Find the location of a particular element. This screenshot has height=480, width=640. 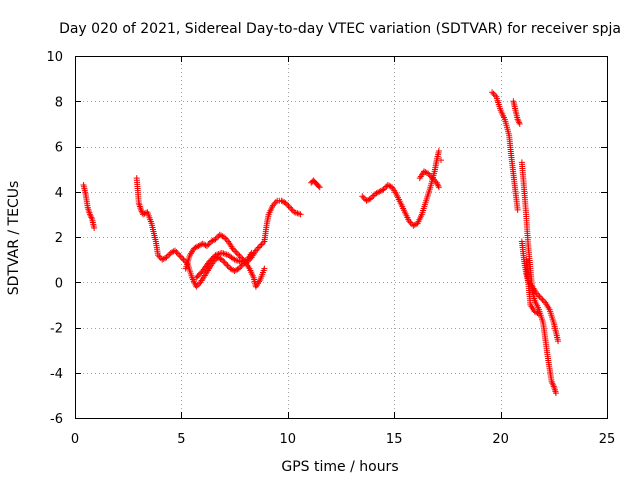

y-tick-label: -2 is located at coordinates (56, 329).